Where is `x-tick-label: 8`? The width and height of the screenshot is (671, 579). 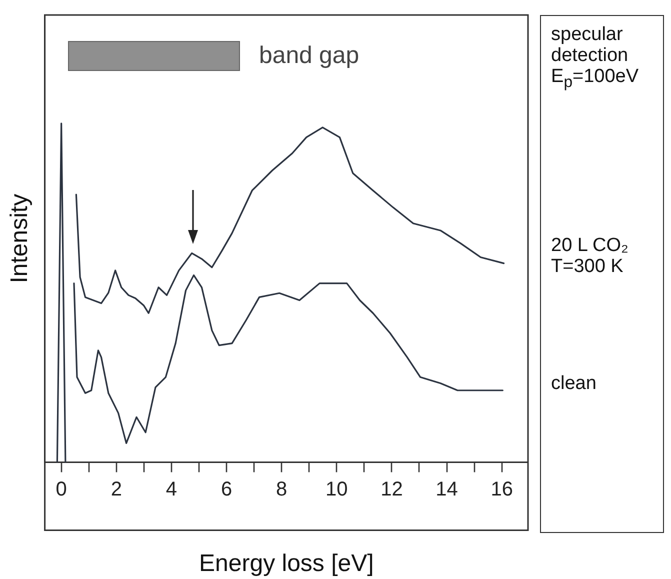
x-tick-label: 8 is located at coordinates (282, 489).